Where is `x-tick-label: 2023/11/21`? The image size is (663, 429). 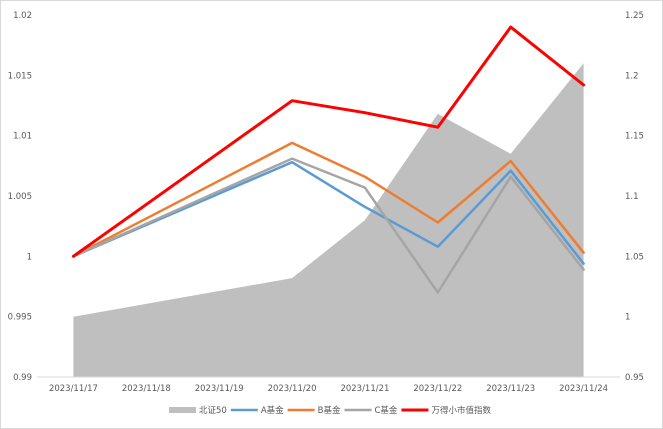
x-tick-label: 2023/11/21 is located at coordinates (364, 389).